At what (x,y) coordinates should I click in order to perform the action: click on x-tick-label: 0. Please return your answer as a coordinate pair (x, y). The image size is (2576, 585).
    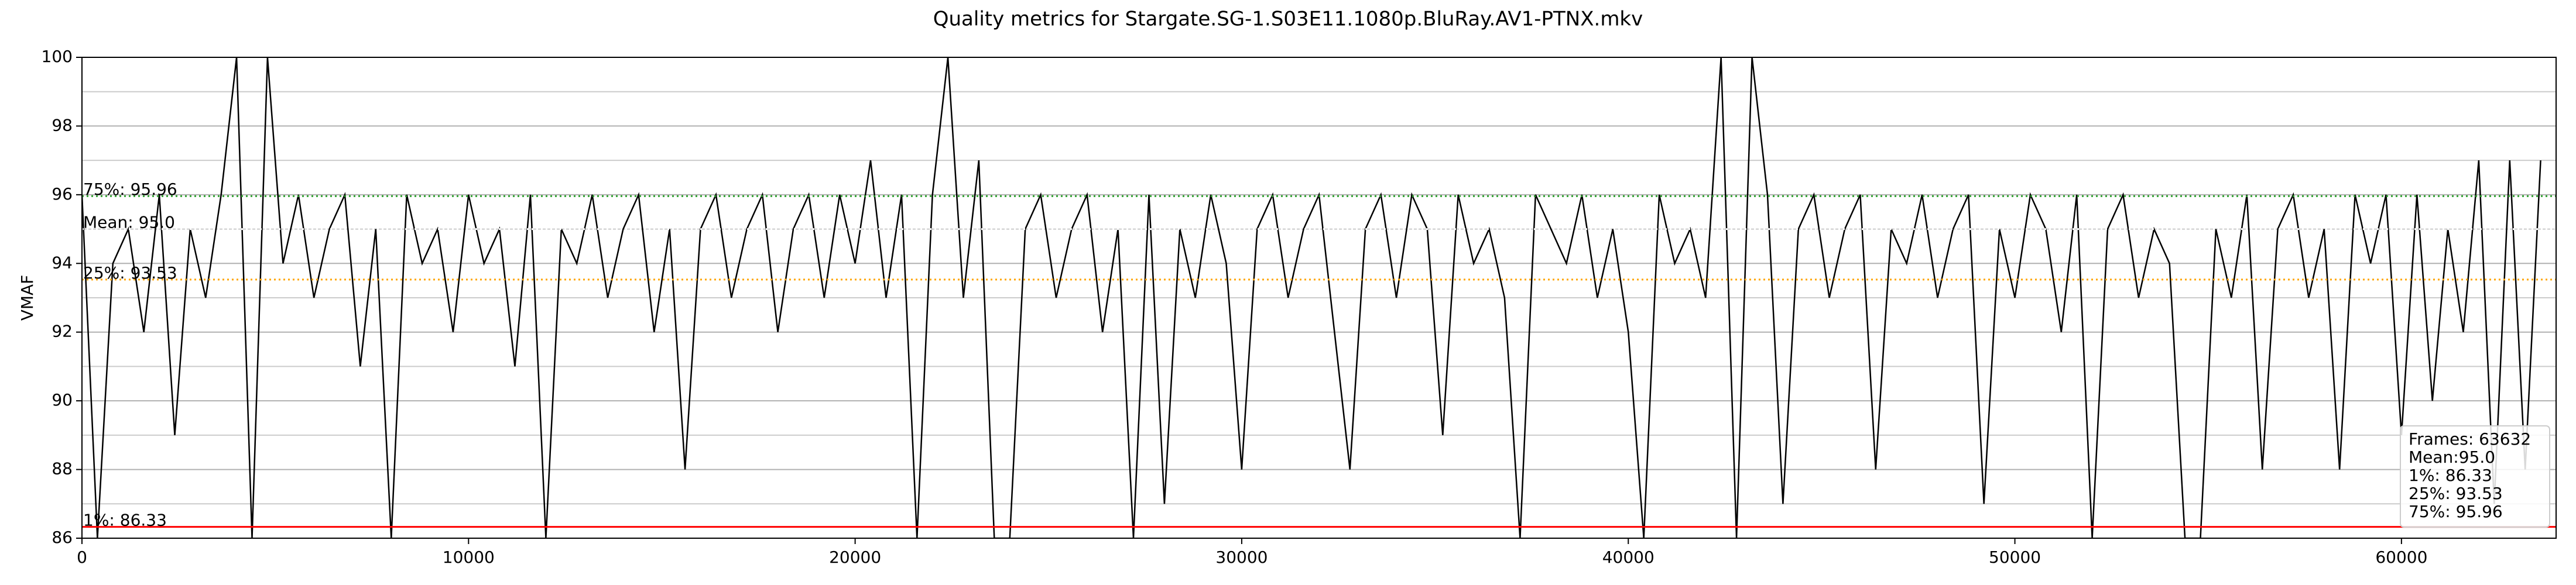
    Looking at the image, I should click on (82, 557).